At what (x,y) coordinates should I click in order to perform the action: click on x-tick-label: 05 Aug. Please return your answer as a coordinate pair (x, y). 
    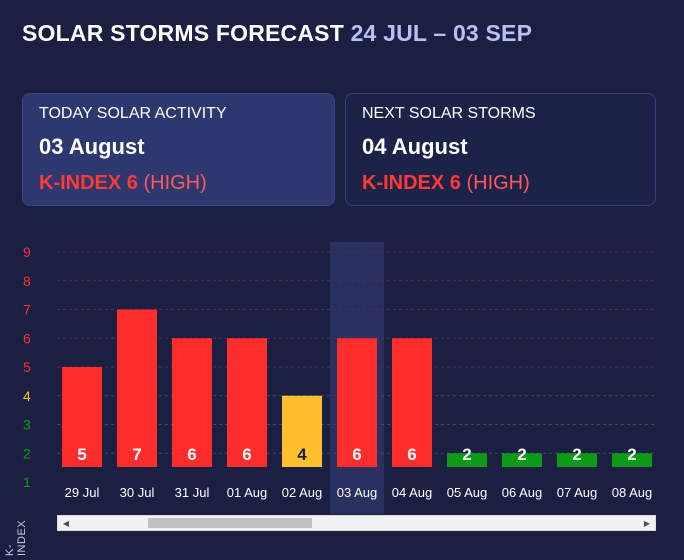
    Looking at the image, I should click on (467, 492).